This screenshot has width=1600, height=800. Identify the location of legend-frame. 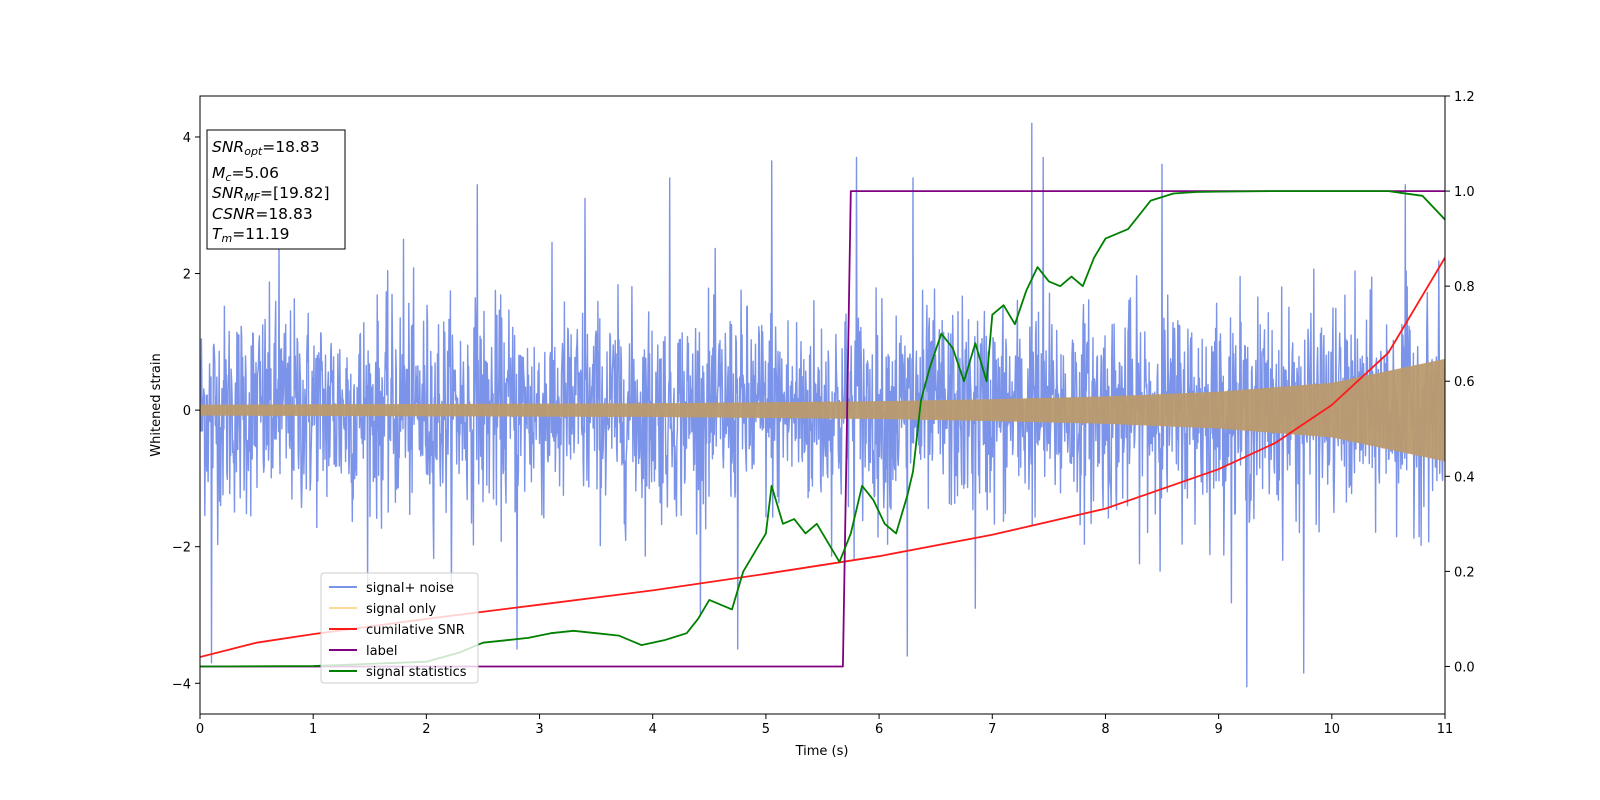
(399, 628).